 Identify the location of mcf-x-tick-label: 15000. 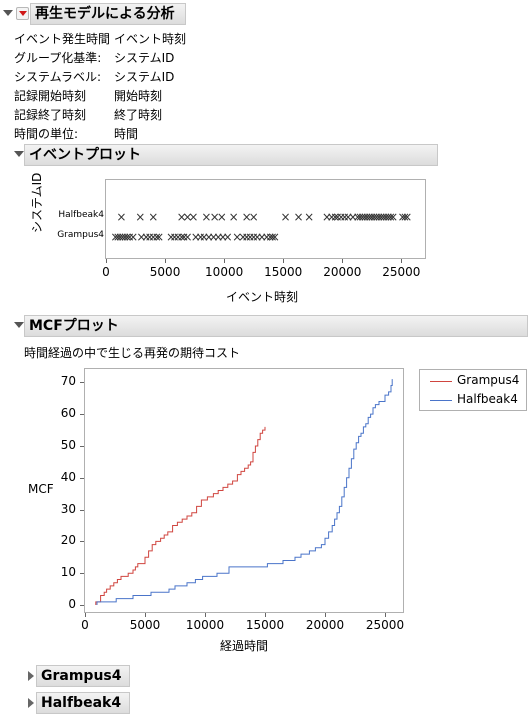
(265, 625).